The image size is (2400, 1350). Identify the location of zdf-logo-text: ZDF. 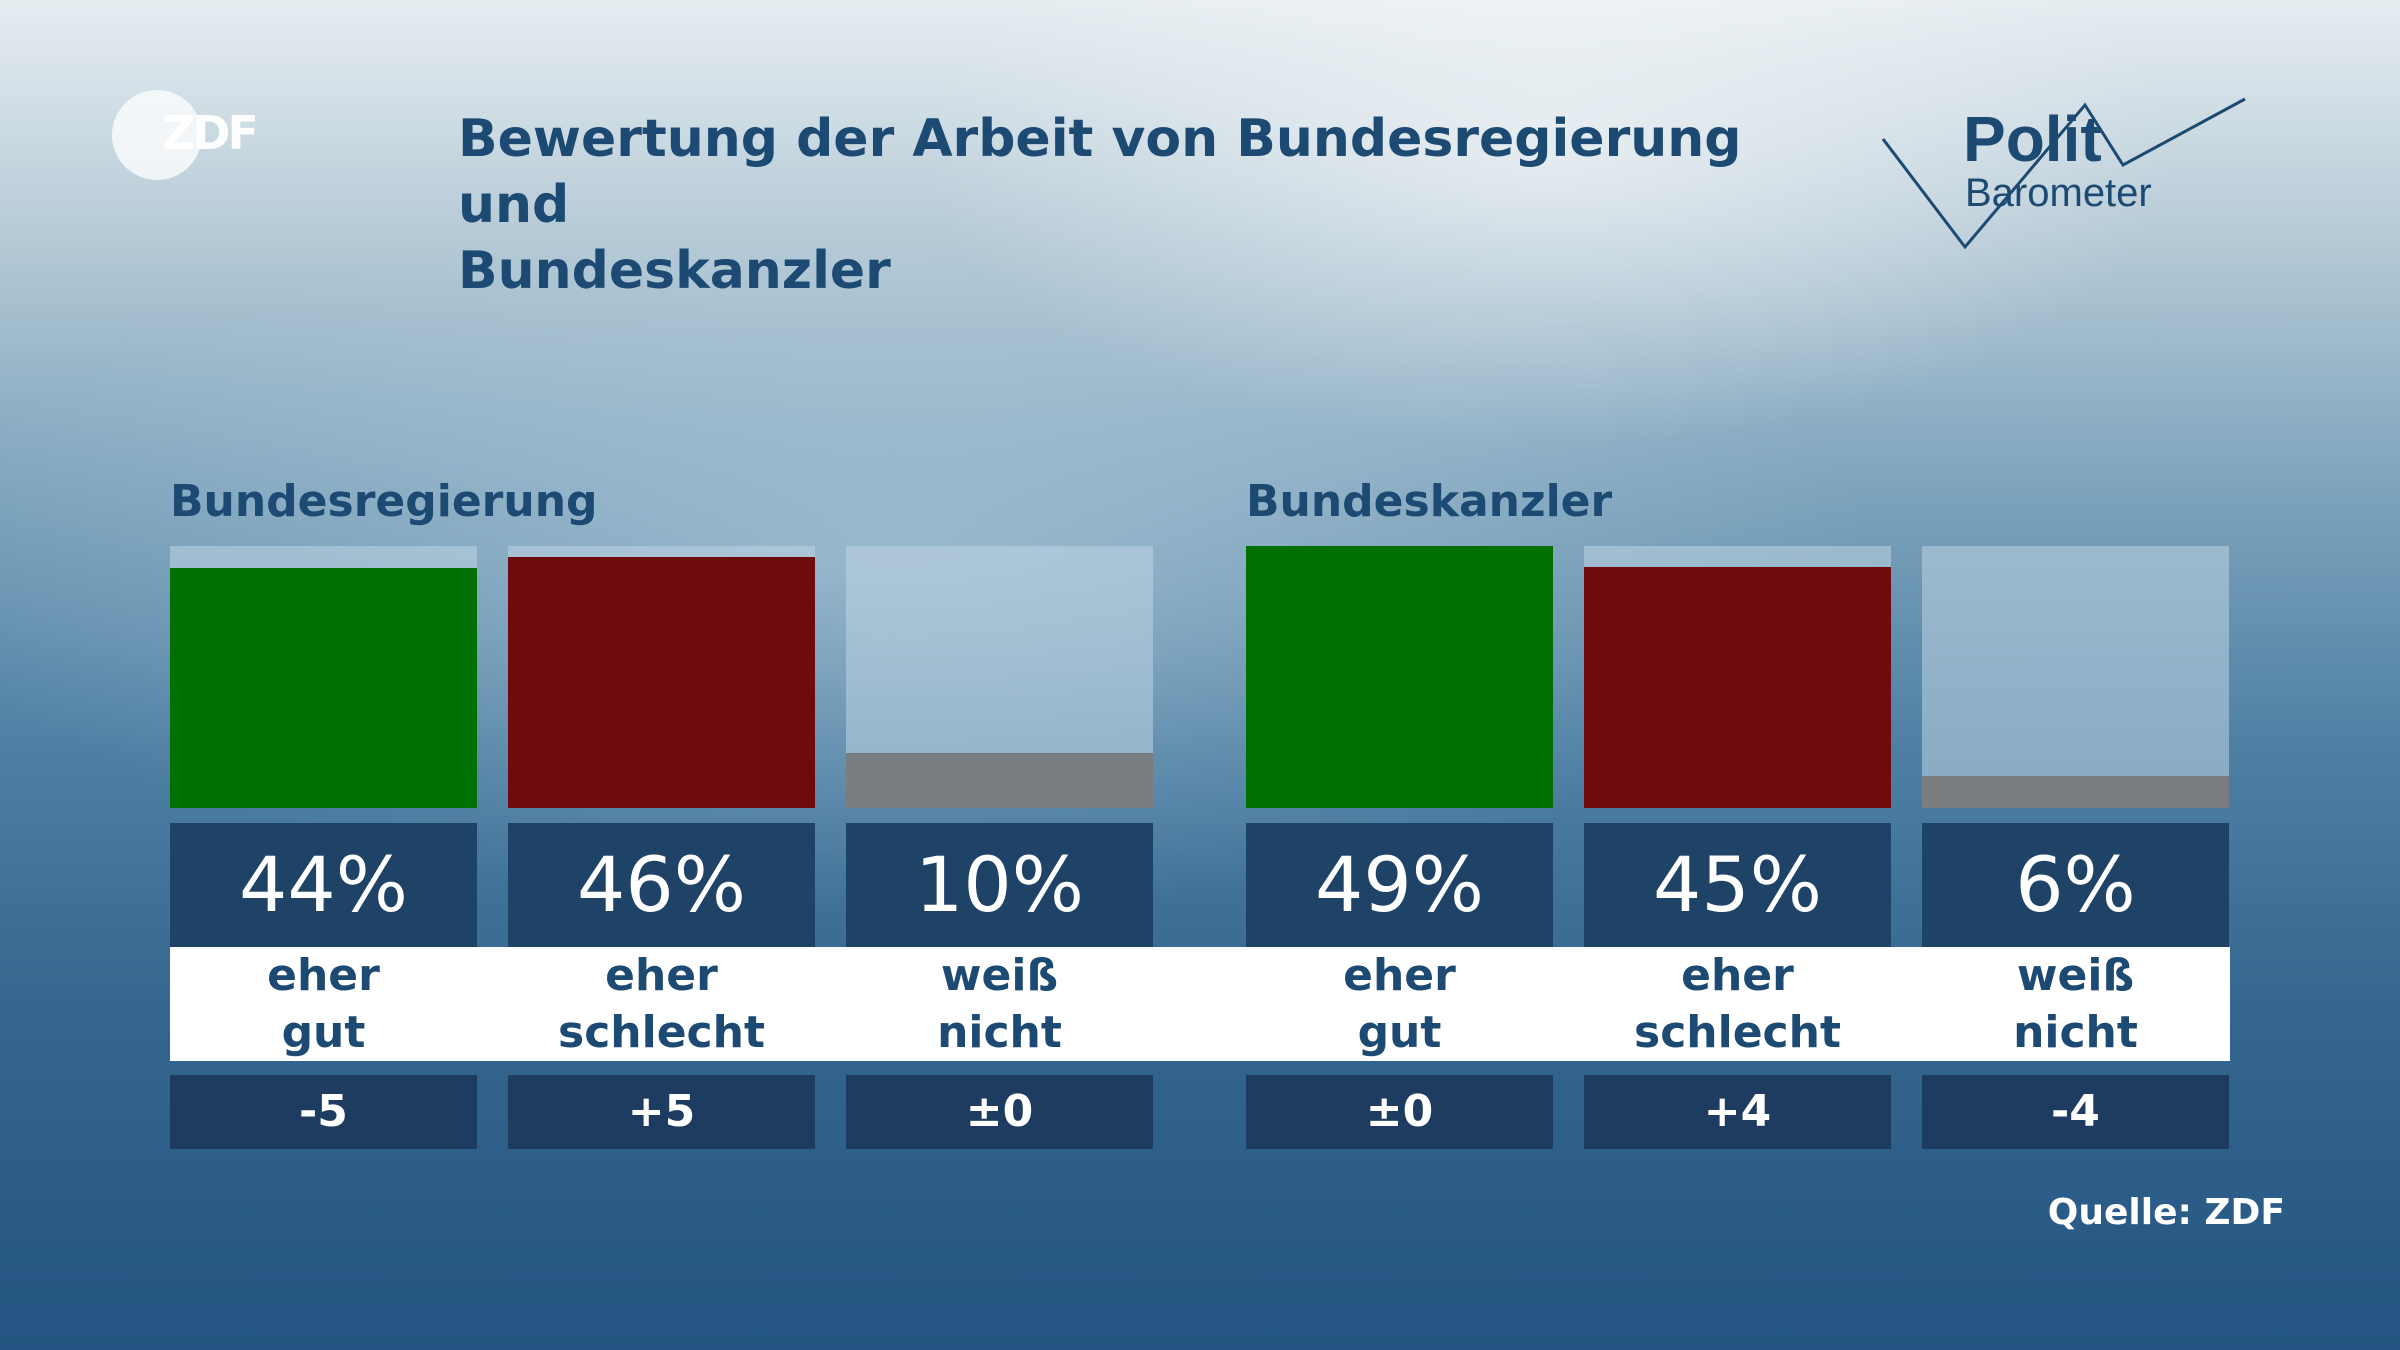
(210, 133).